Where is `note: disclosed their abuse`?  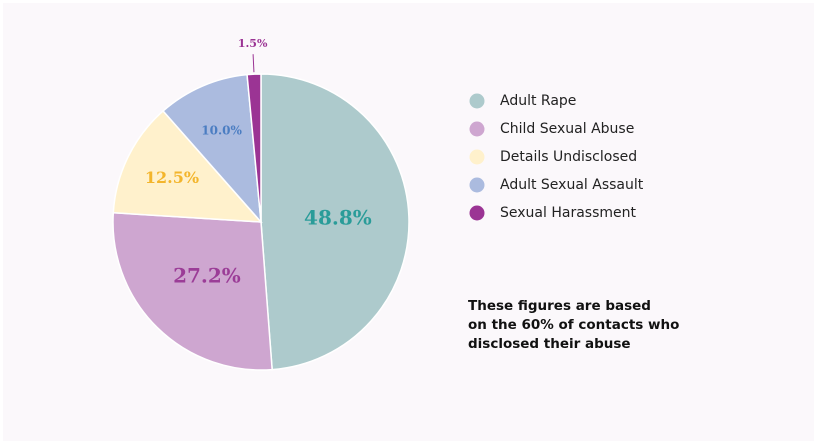
note: disclosed their abuse is located at coordinates (549, 344).